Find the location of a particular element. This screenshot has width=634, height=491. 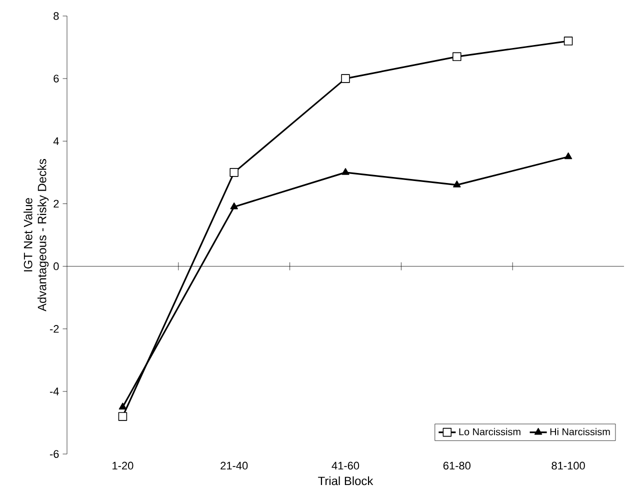

x-tick-label: 41-60 is located at coordinates (346, 466).